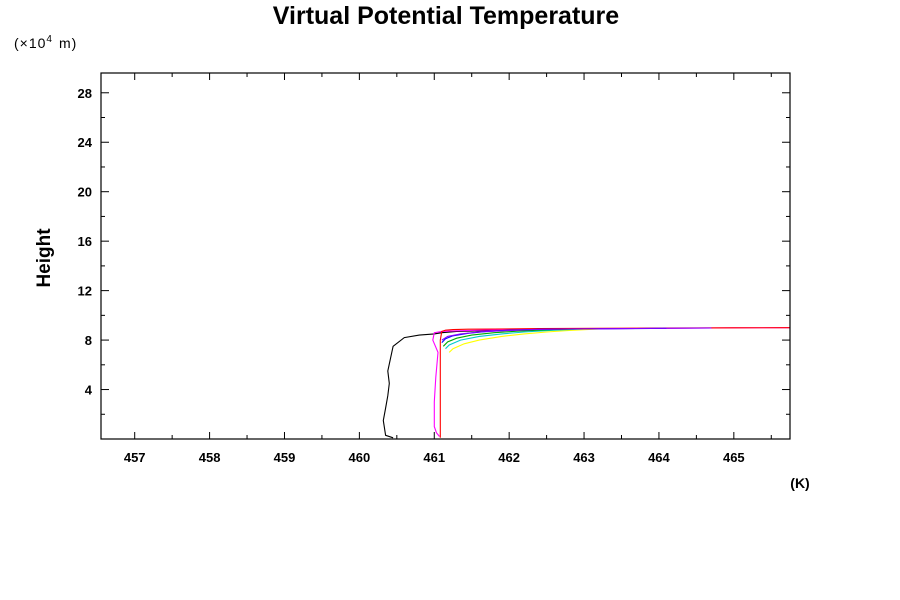  Describe the element at coordinates (88, 340) in the screenshot. I see `y-tick-label: 8` at that location.